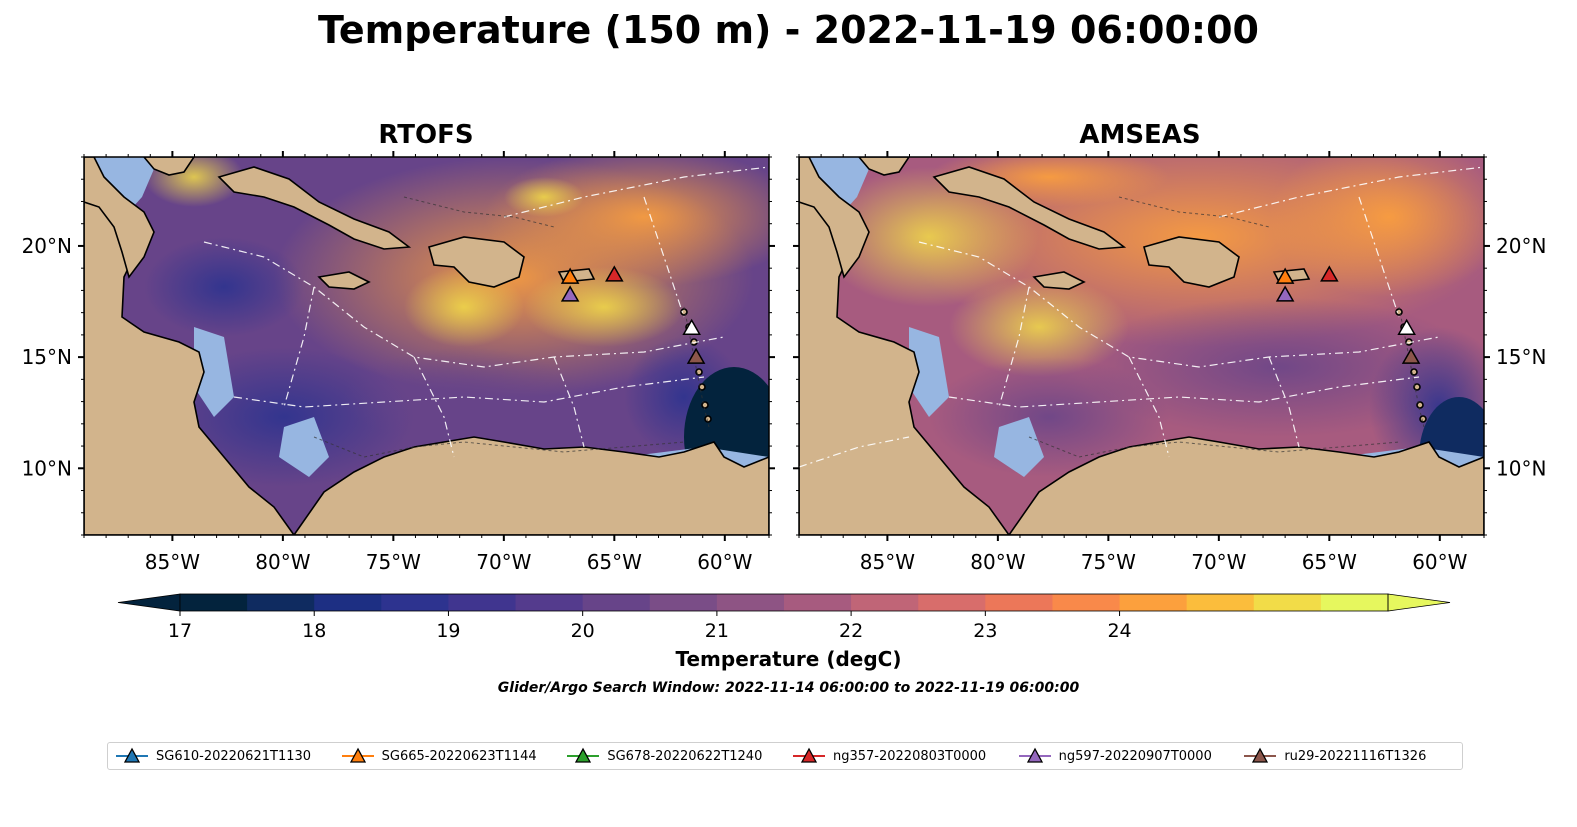  I want to click on colorbar-tick-label: 19, so click(448, 631).